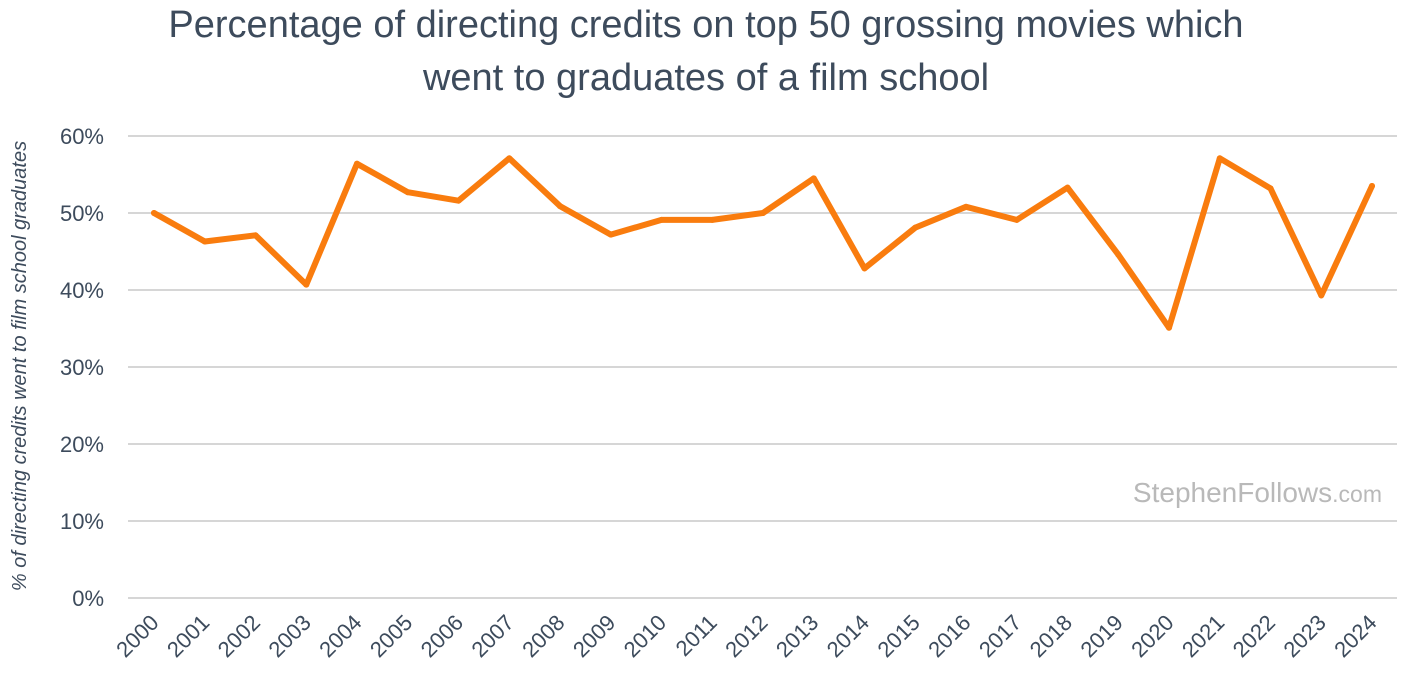  I want to click on x-tick-label: 2002, so click(239, 636).